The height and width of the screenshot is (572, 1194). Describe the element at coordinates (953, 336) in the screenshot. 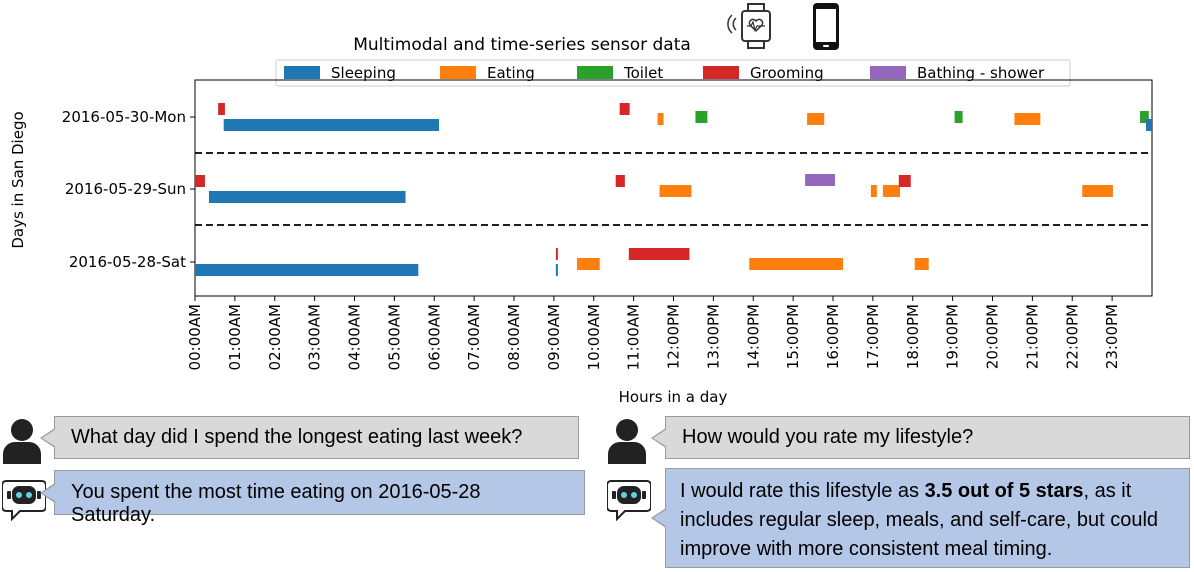

I see `x-tick-label: 19:00PM` at that location.